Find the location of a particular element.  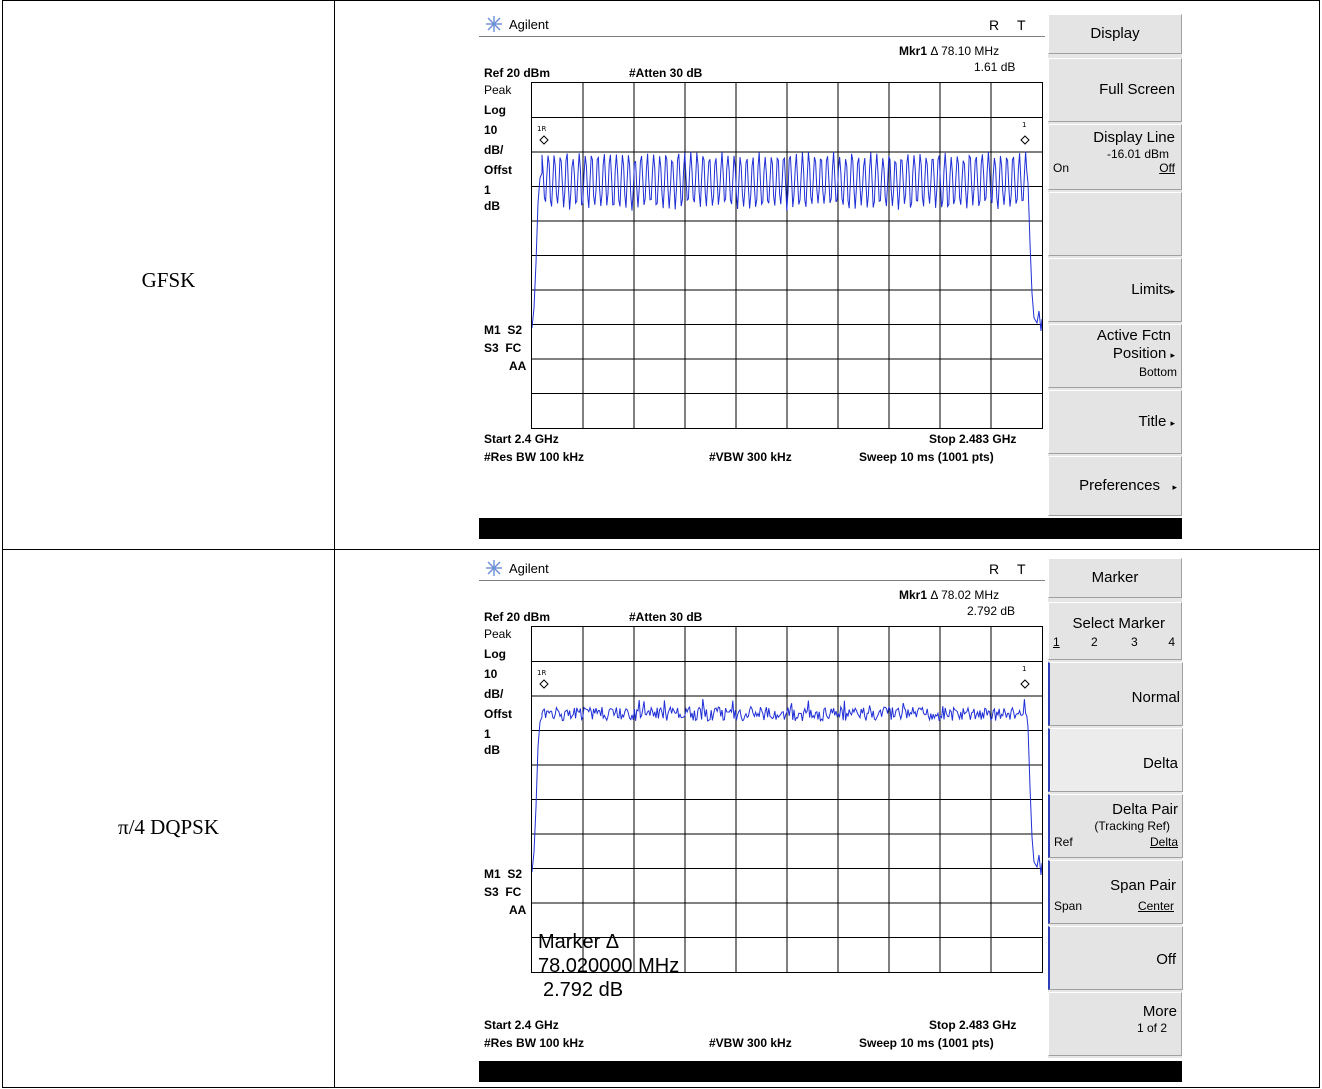

table-border-top is located at coordinates (661, 0).